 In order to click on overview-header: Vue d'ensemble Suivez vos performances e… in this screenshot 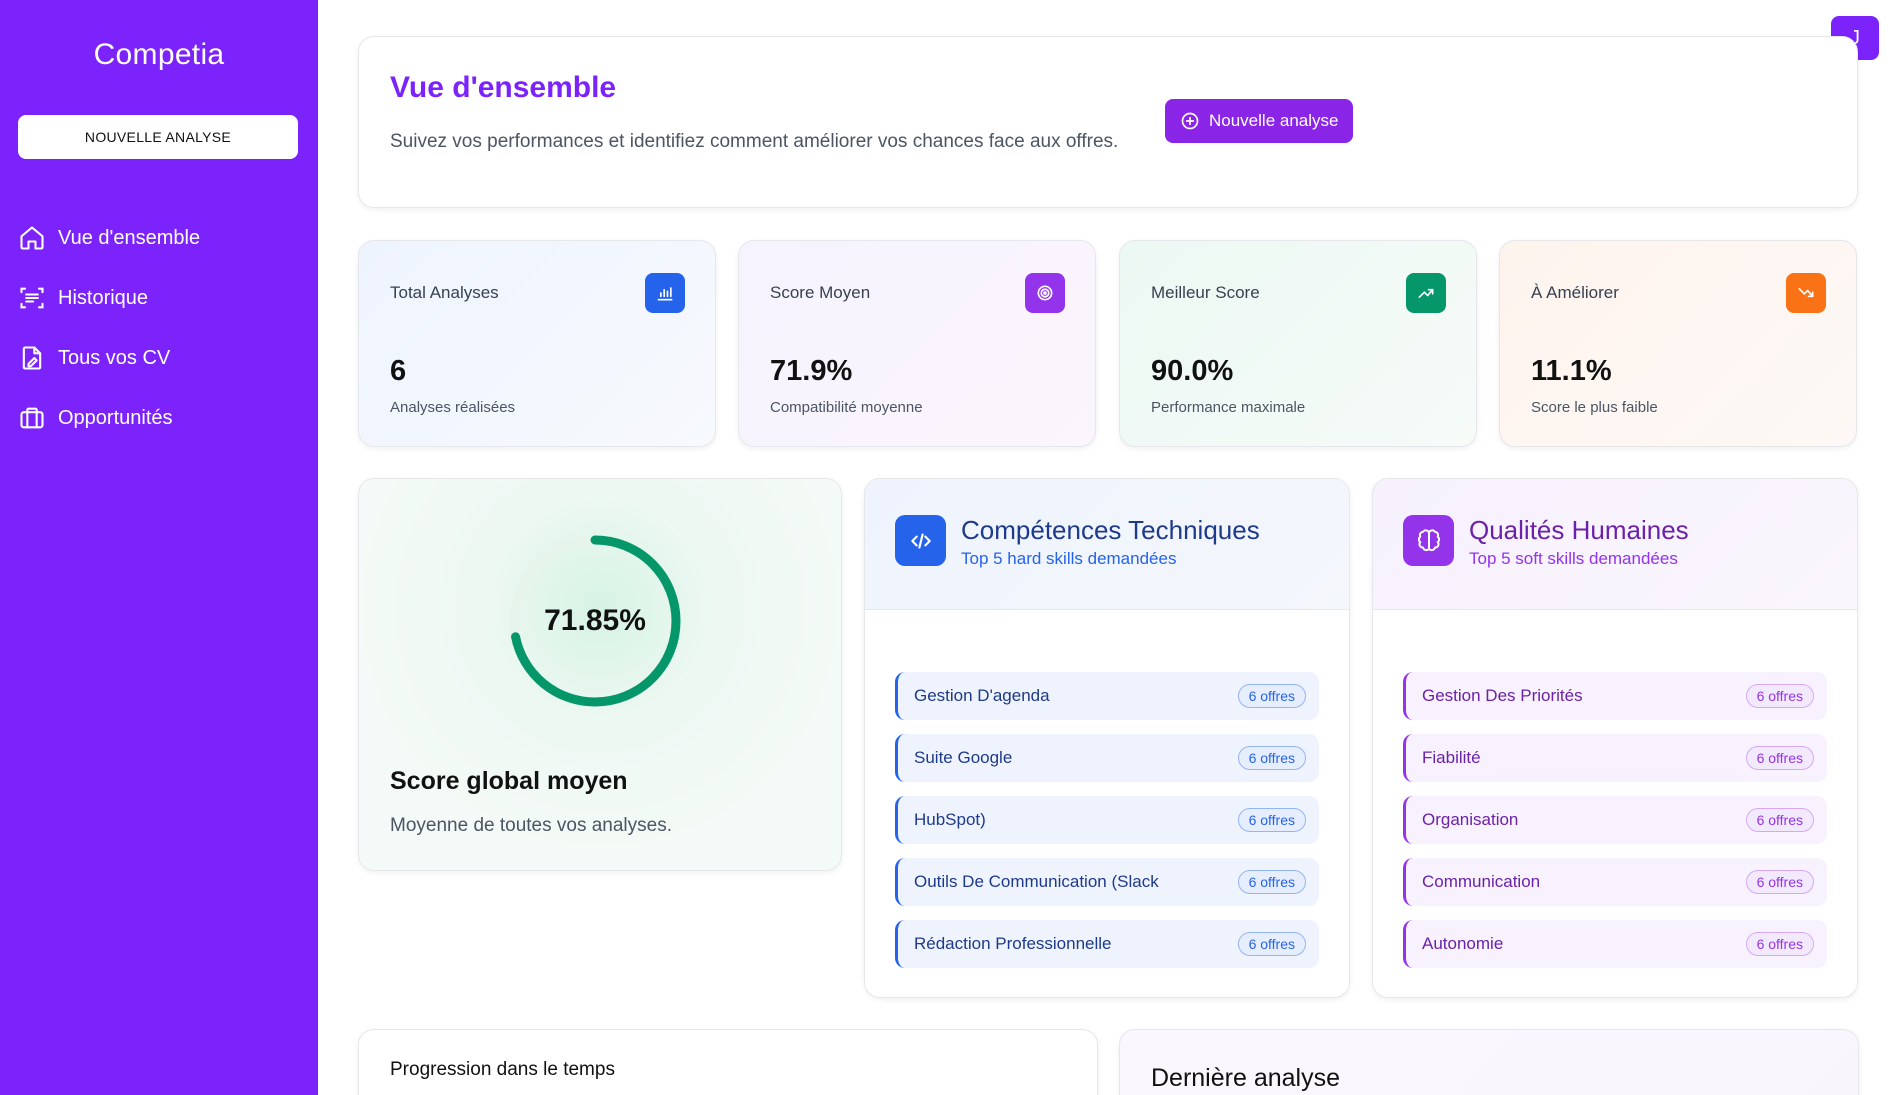, I will do `click(1108, 122)`.